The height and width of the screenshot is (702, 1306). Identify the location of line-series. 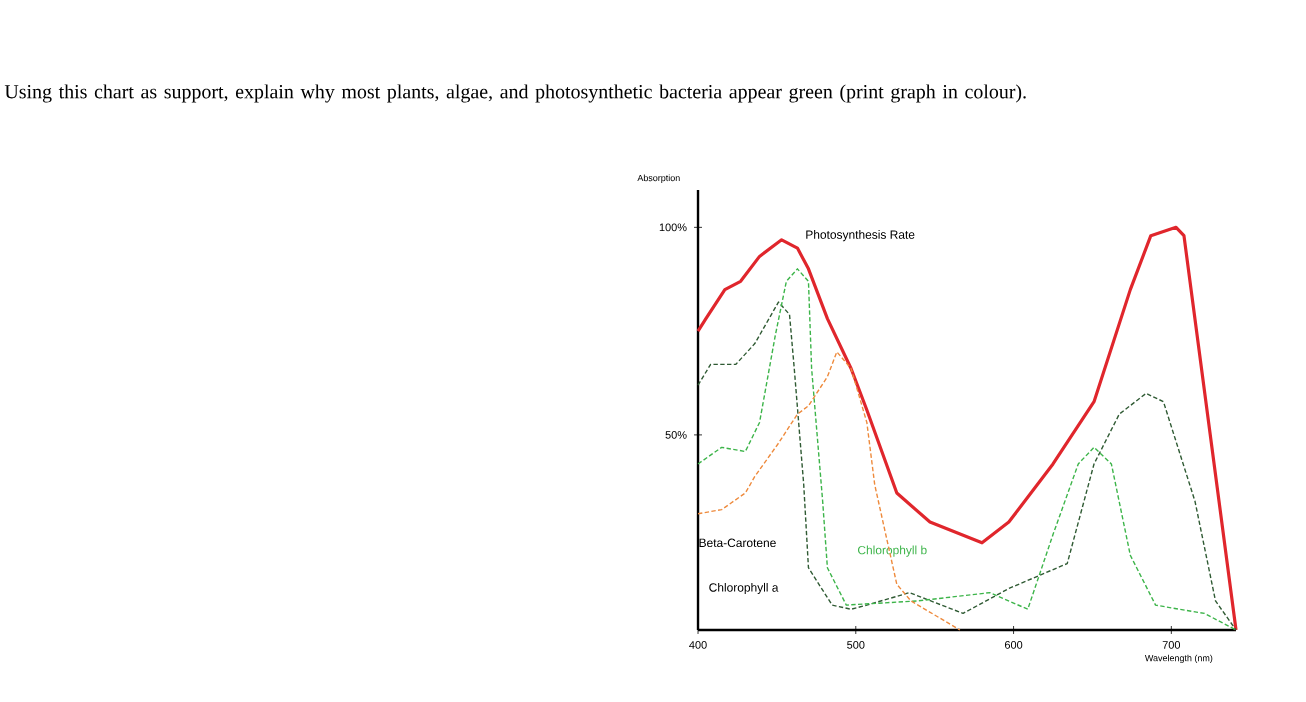
(829, 491).